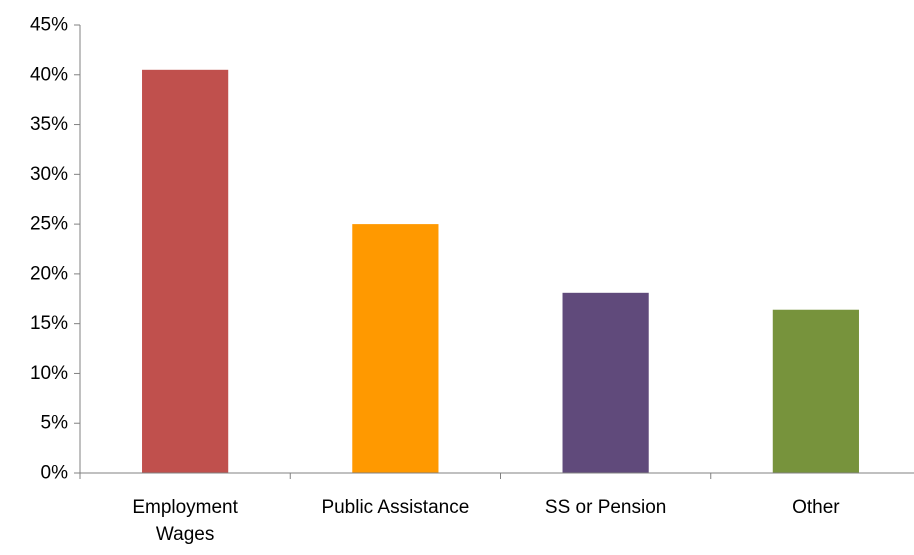 Image resolution: width=914 pixels, height=555 pixels. What do you see at coordinates (395, 348) in the screenshot?
I see `bar-public-assistance` at bounding box center [395, 348].